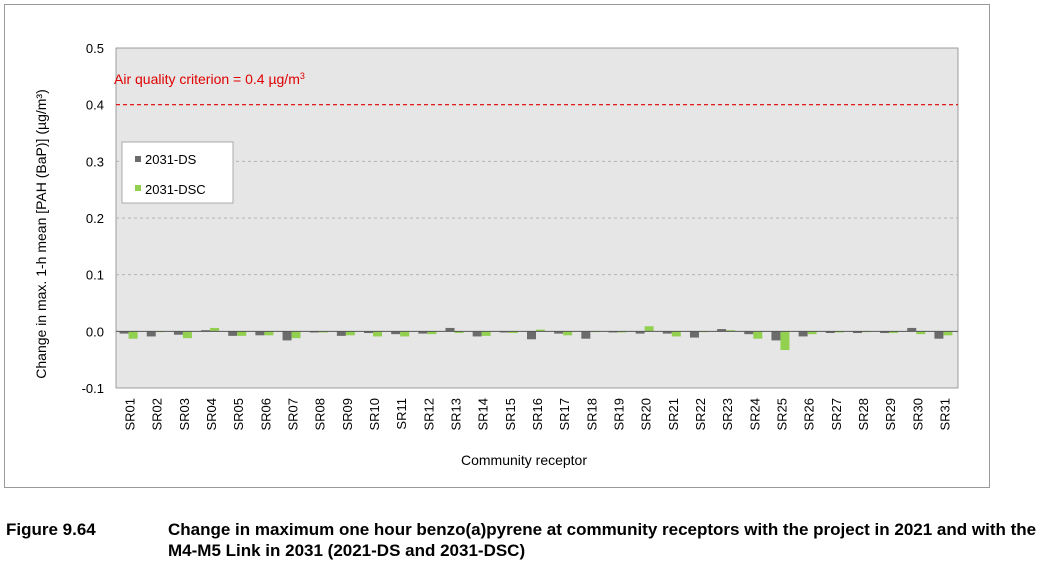 This screenshot has width=1041, height=568. I want to click on x-tick-label: SR28, so click(863, 414).